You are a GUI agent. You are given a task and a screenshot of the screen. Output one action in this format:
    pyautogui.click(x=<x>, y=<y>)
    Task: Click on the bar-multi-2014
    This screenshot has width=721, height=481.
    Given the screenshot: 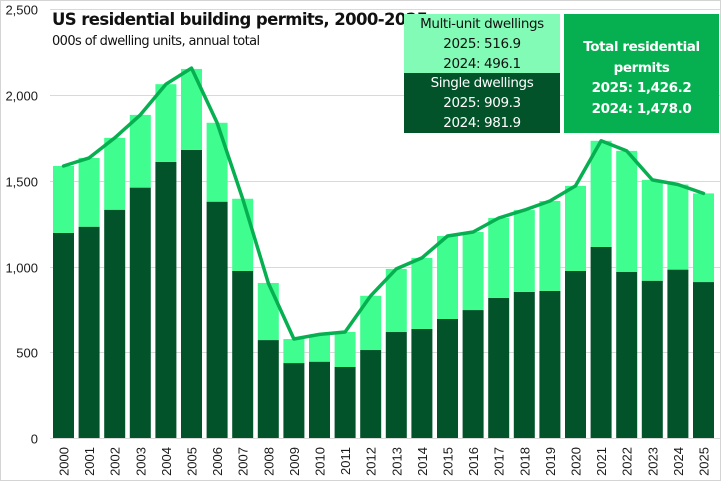 What is the action you would take?
    pyautogui.click(x=422, y=293)
    